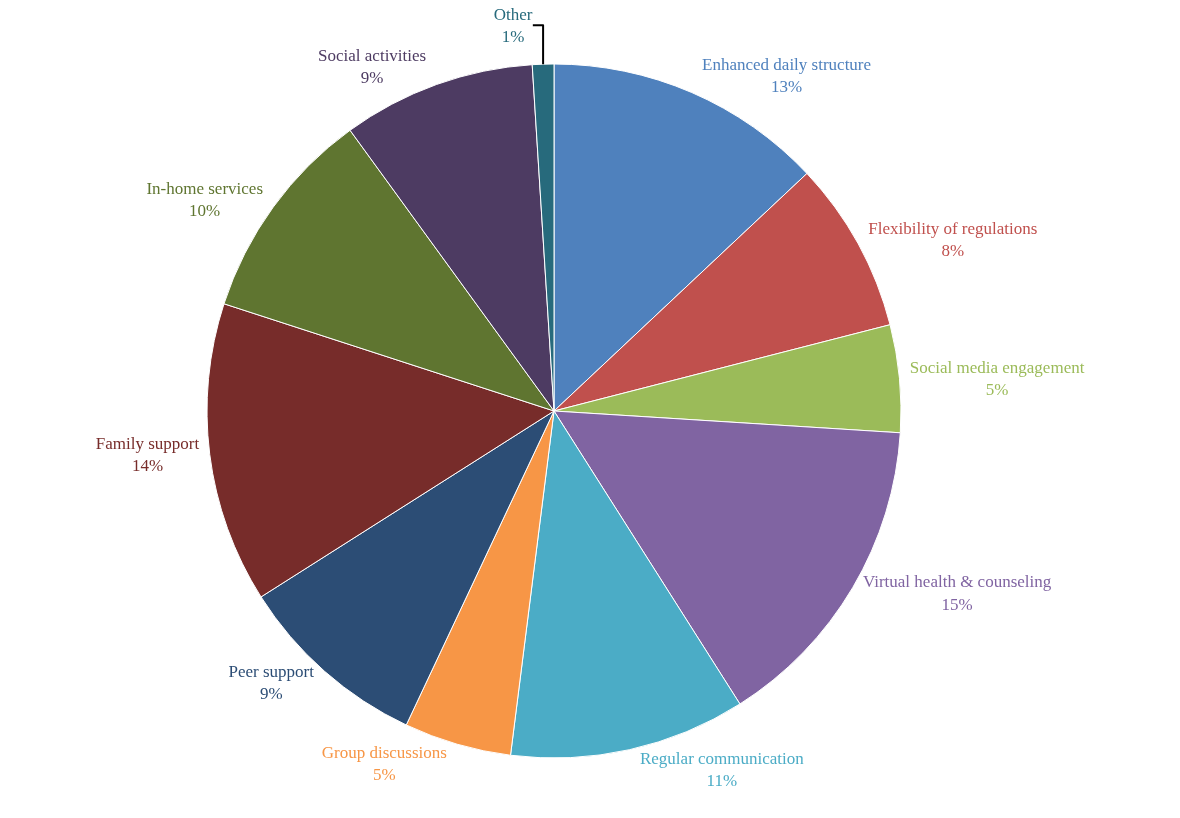 This screenshot has width=1180, height=818. I want to click on slice-label: Family support, so click(147, 444).